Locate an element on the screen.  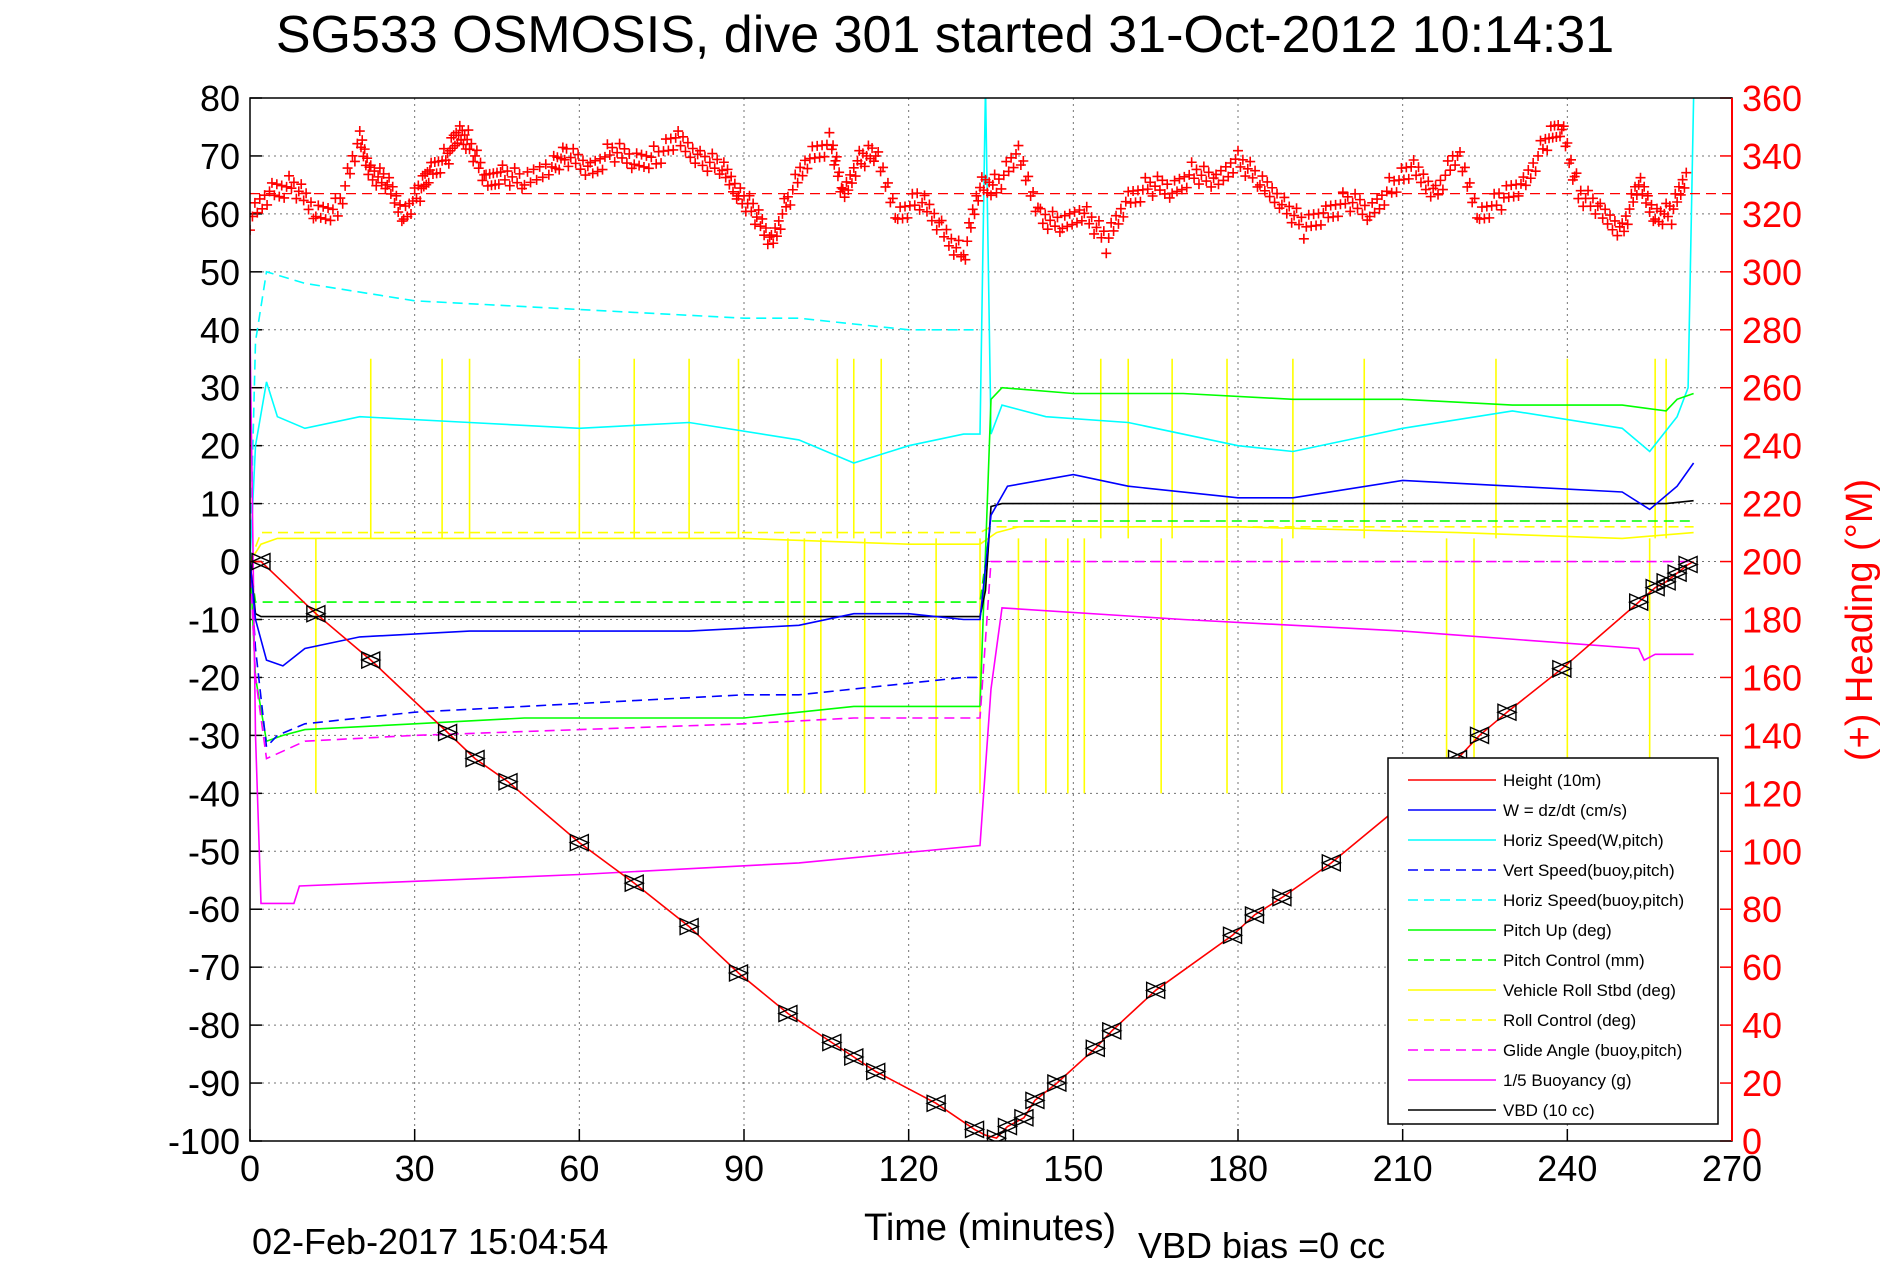
y-tick-label: 60 is located at coordinates (220, 214).